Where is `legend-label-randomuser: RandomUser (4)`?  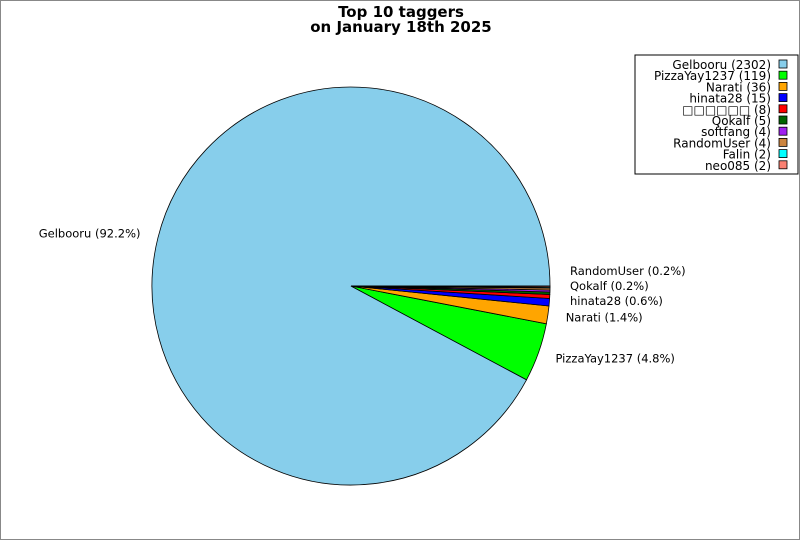 legend-label-randomuser: RandomUser (4) is located at coordinates (722, 143).